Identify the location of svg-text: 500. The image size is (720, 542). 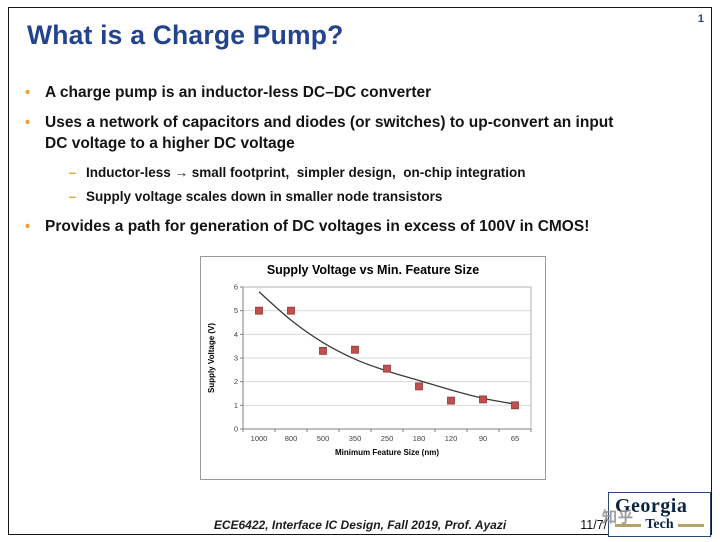
(323, 438).